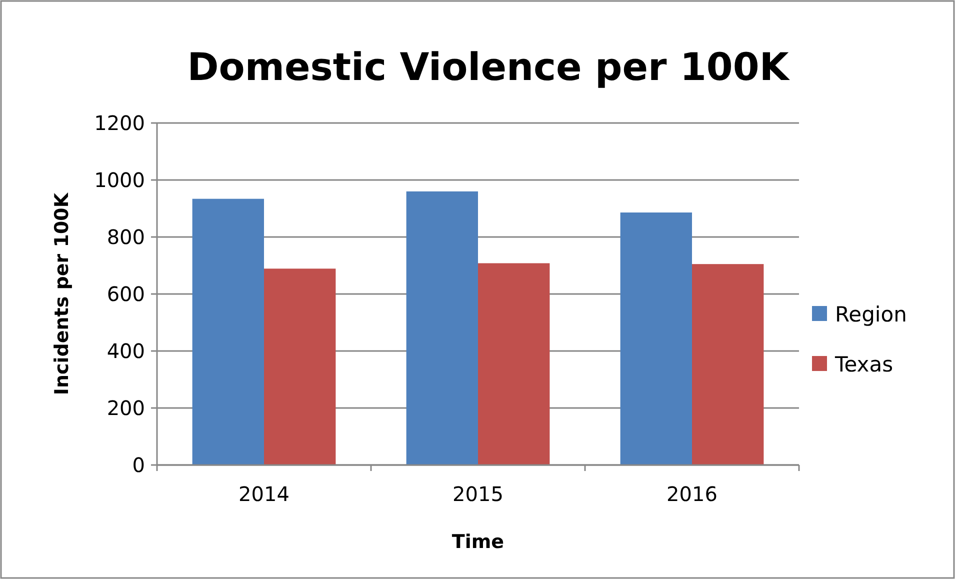 The width and height of the screenshot is (956, 580). What do you see at coordinates (871, 314) in the screenshot?
I see `legend-label: Region` at bounding box center [871, 314].